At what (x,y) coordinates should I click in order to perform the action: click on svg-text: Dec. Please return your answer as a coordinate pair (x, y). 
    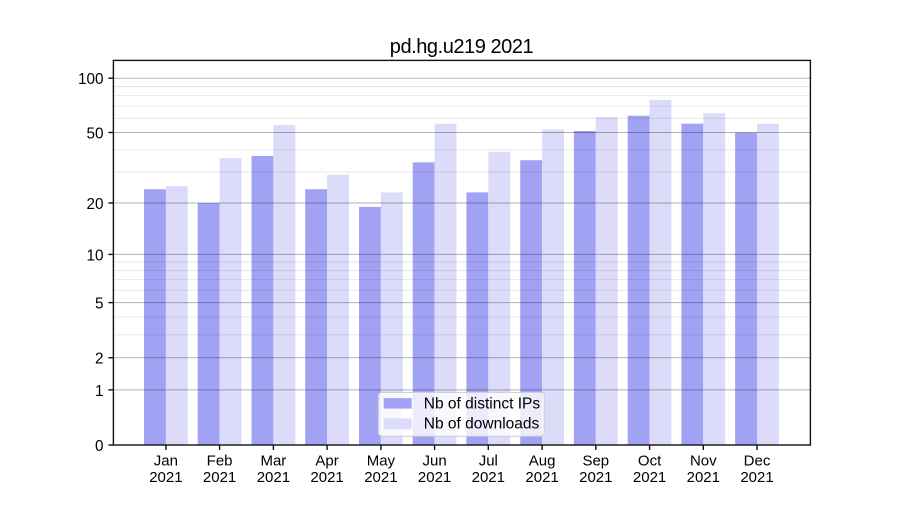
    Looking at the image, I should click on (757, 460).